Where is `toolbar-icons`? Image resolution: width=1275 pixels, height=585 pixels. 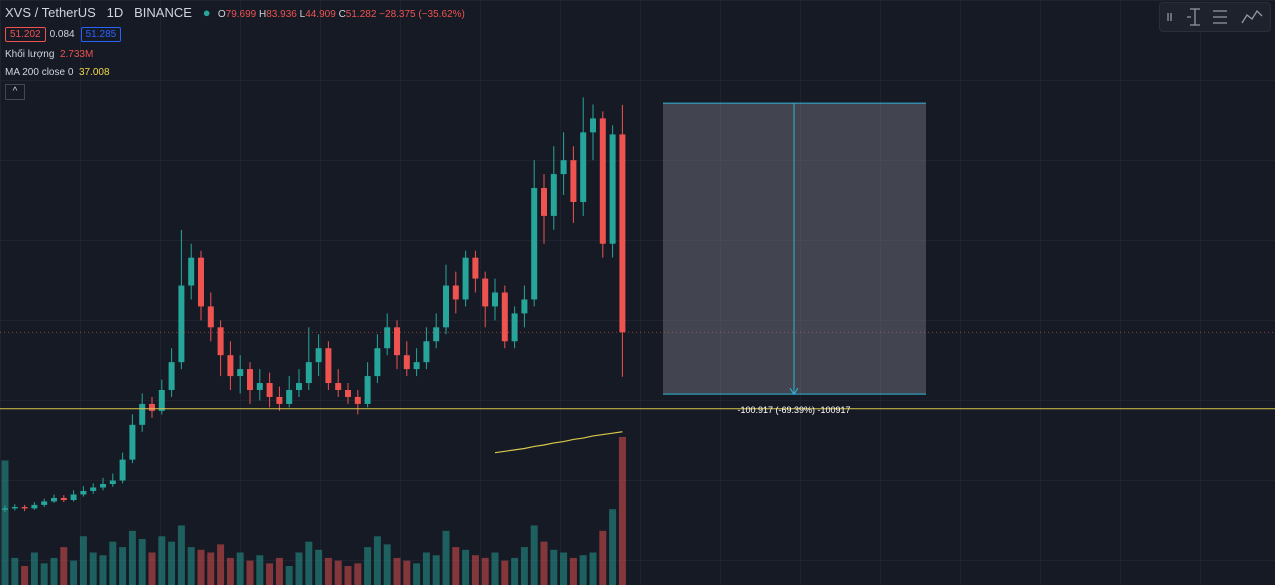
toolbar-icons is located at coordinates (1215, 17).